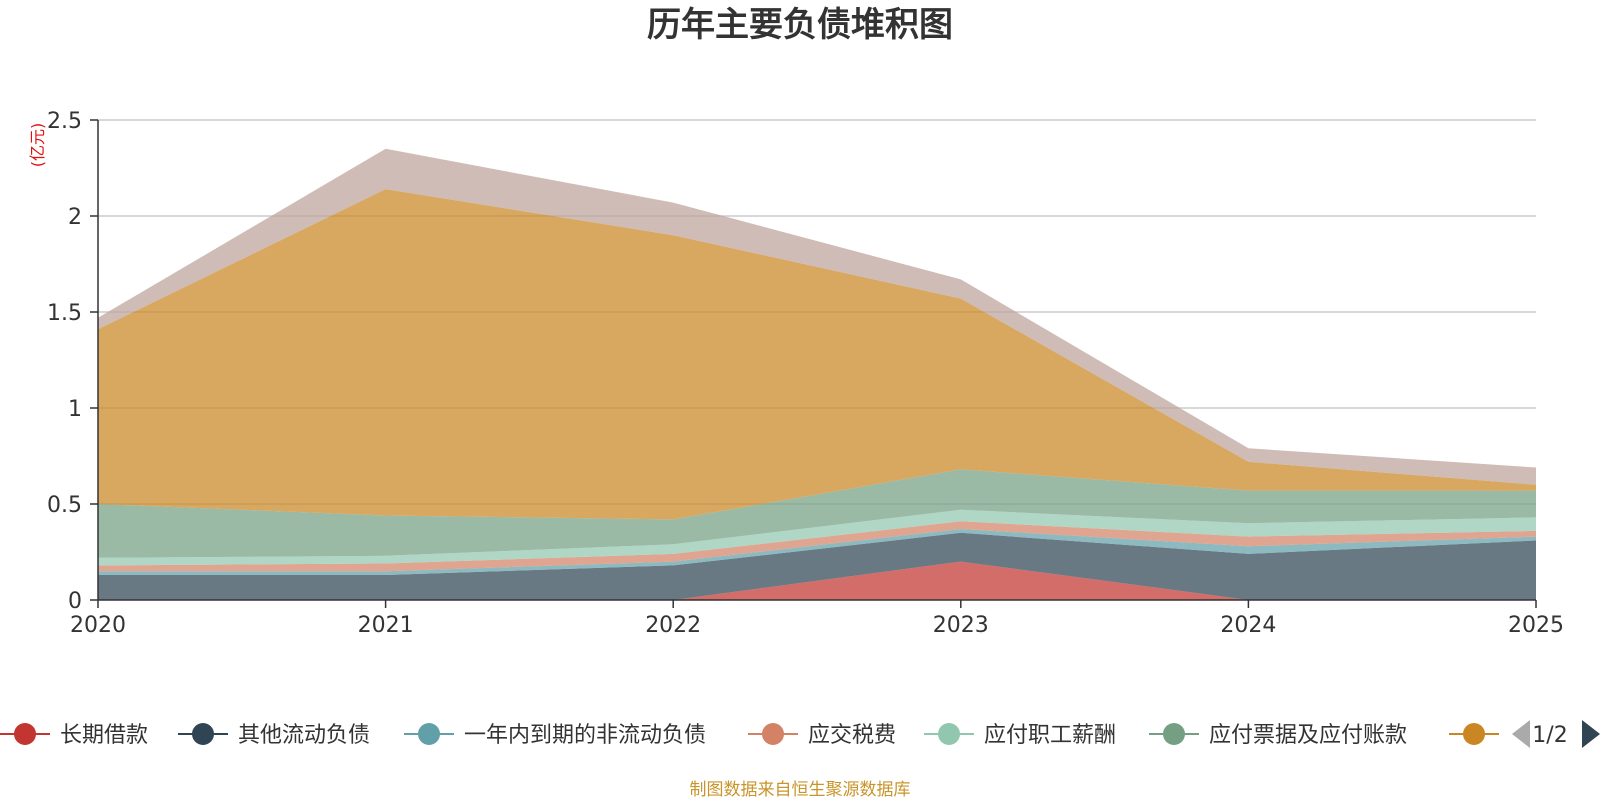 The width and height of the screenshot is (1600, 800). What do you see at coordinates (75, 217) in the screenshot?
I see `y-tick-label: 2` at bounding box center [75, 217].